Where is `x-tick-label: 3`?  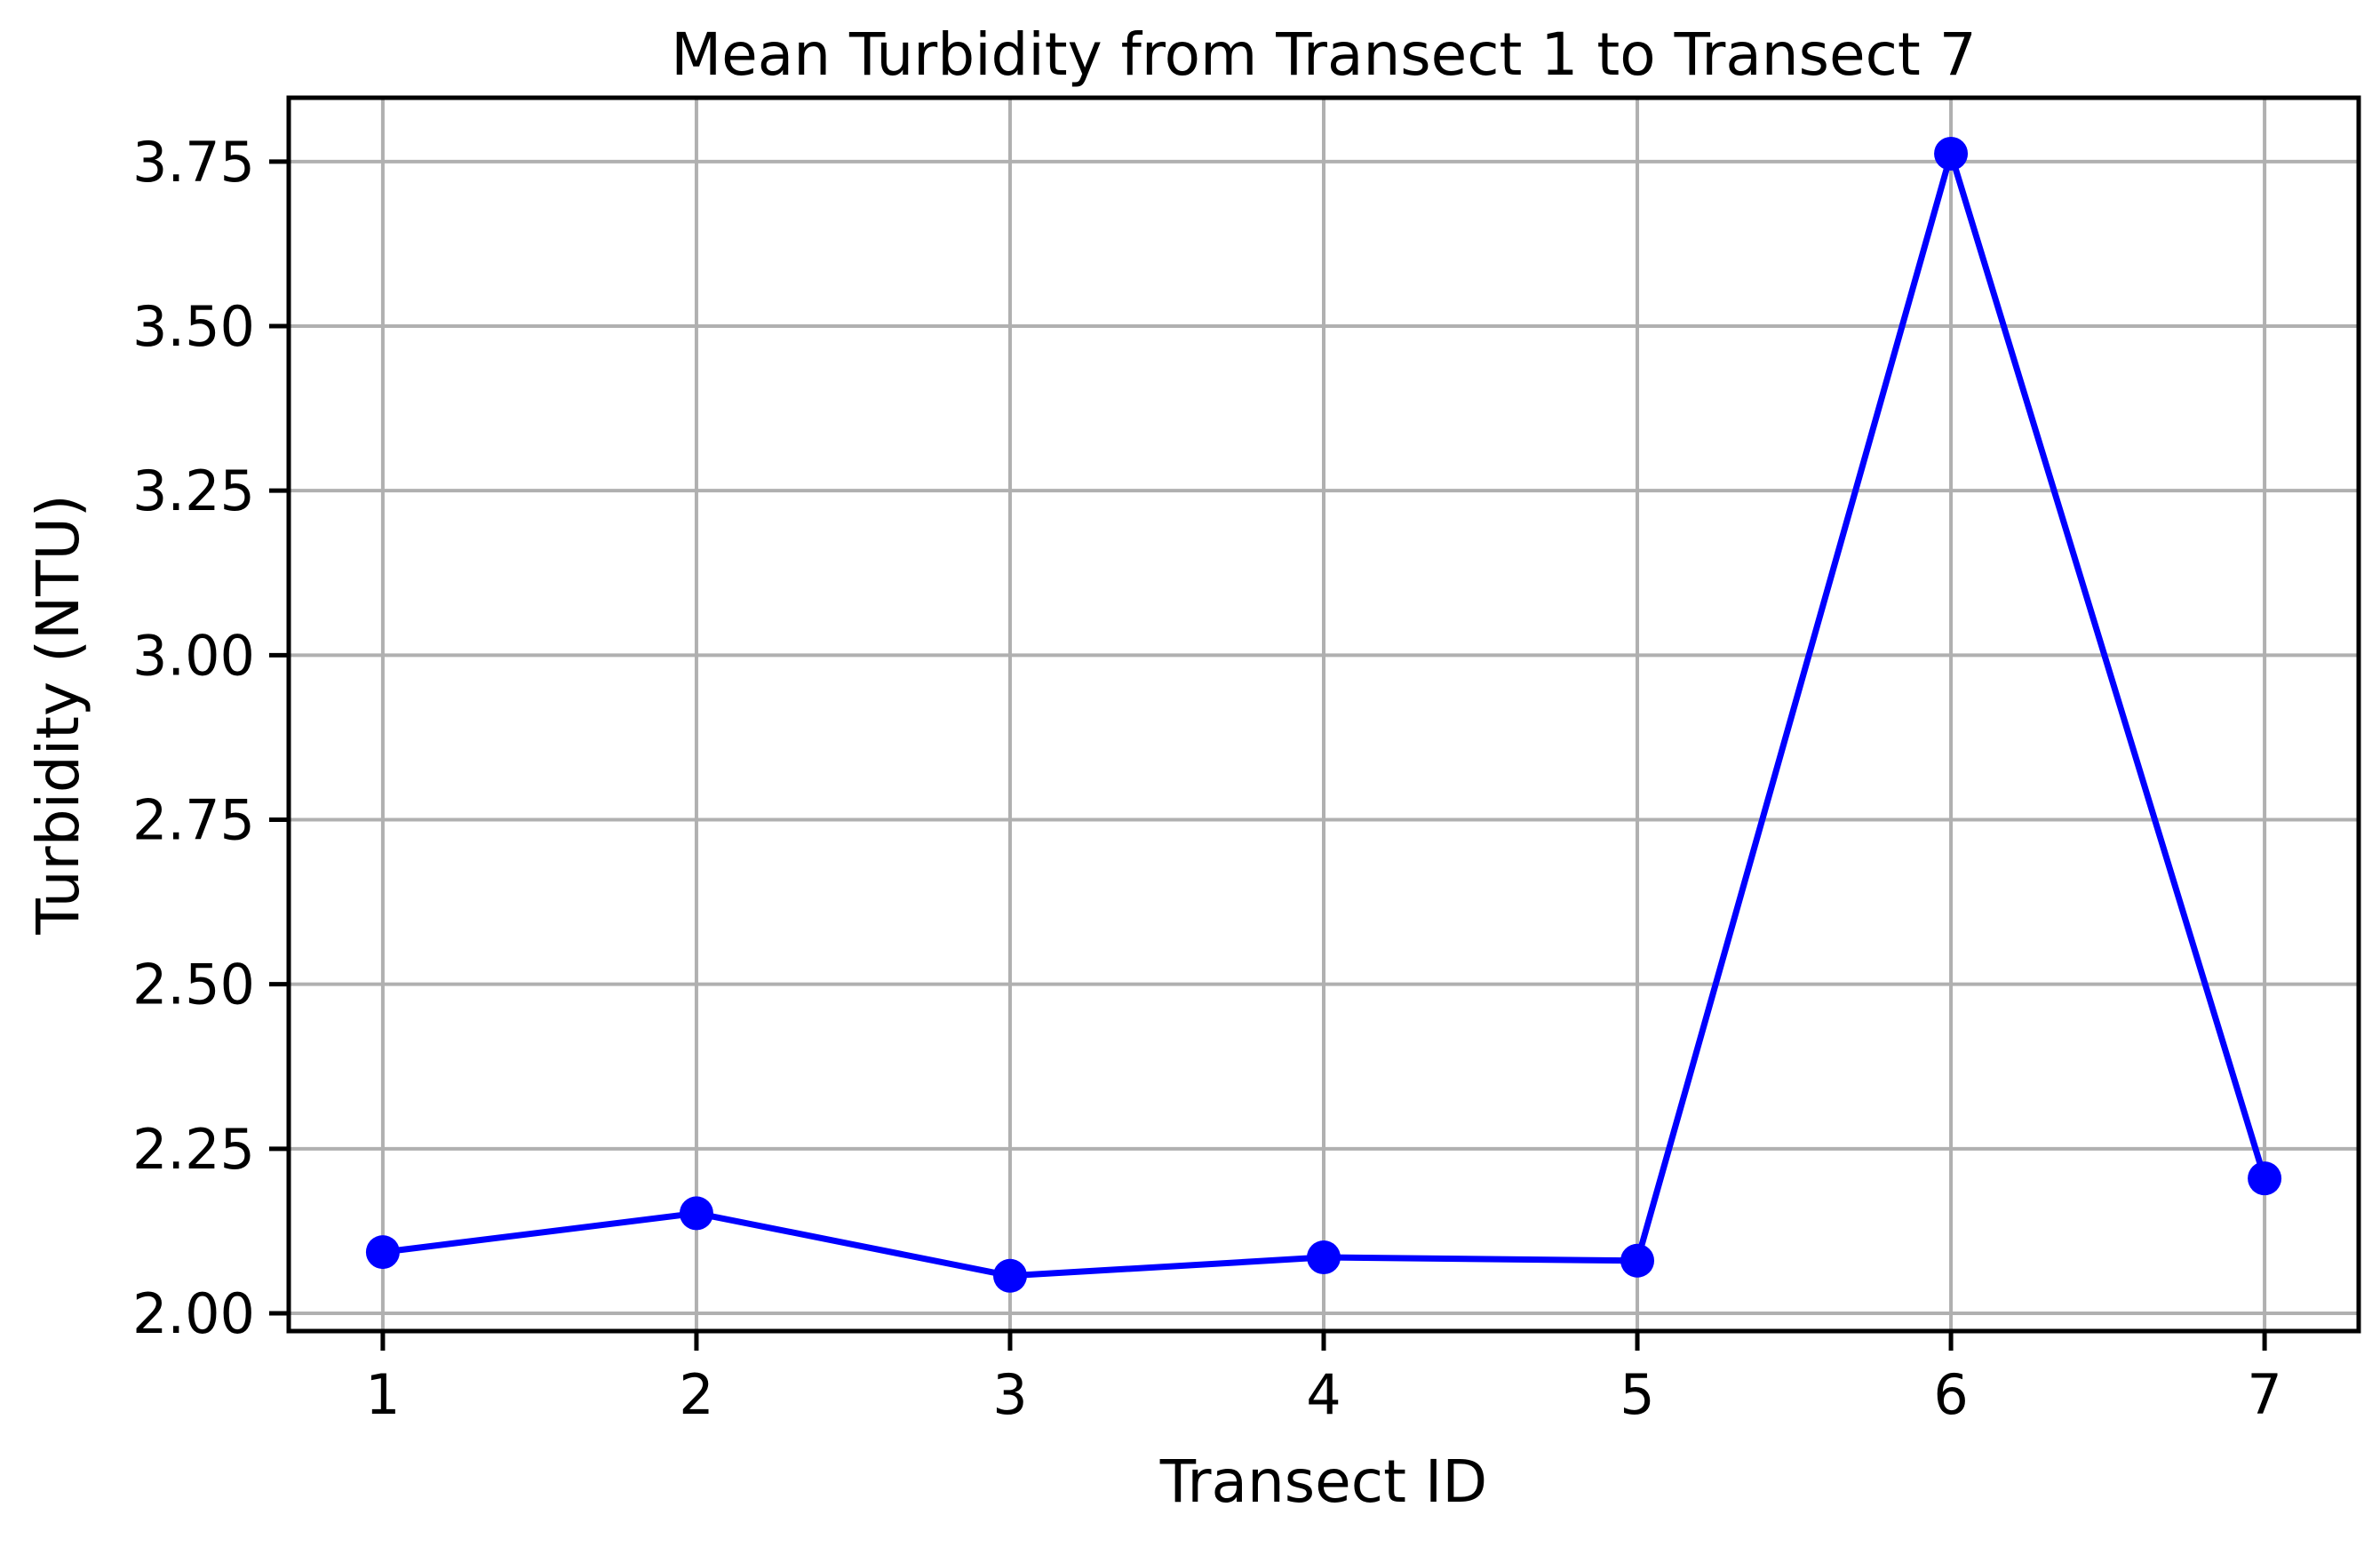 x-tick-label: 3 is located at coordinates (1009, 1394).